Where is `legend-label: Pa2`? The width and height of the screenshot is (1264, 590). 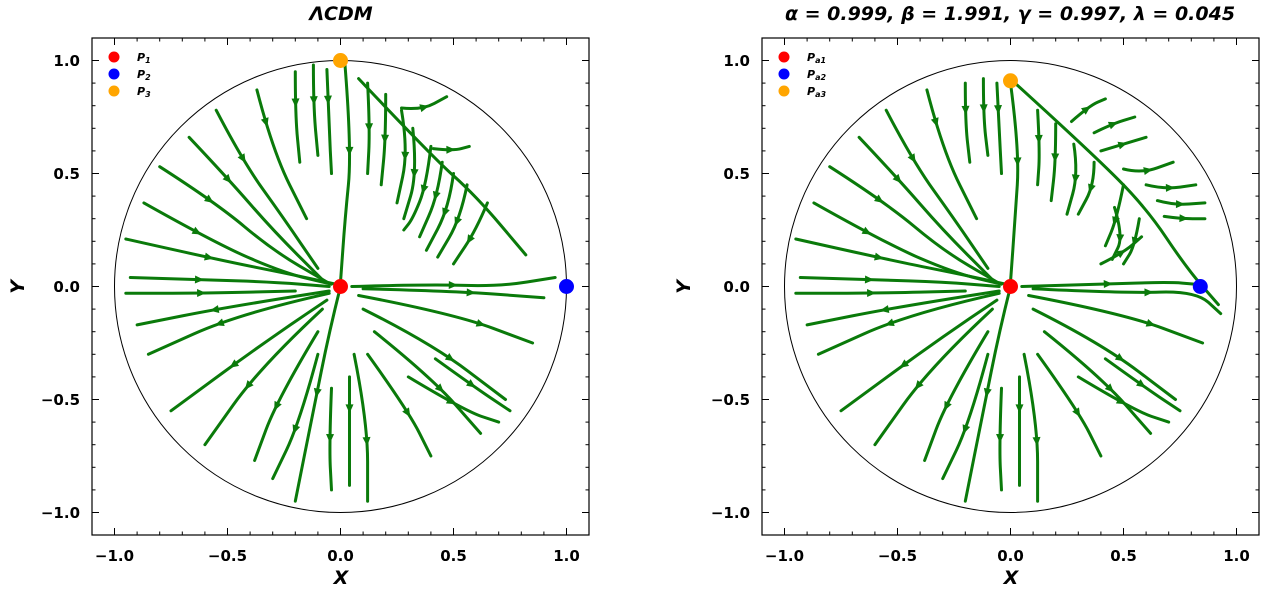 legend-label: Pa2 is located at coordinates (816, 75).